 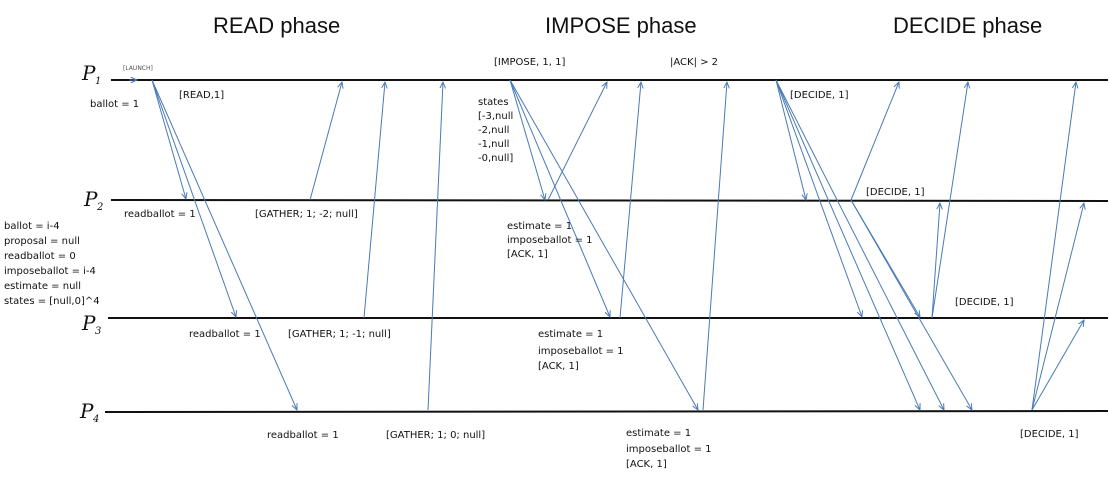 I want to click on impose-phase-title: IMPOSE phase, so click(x=621, y=25).